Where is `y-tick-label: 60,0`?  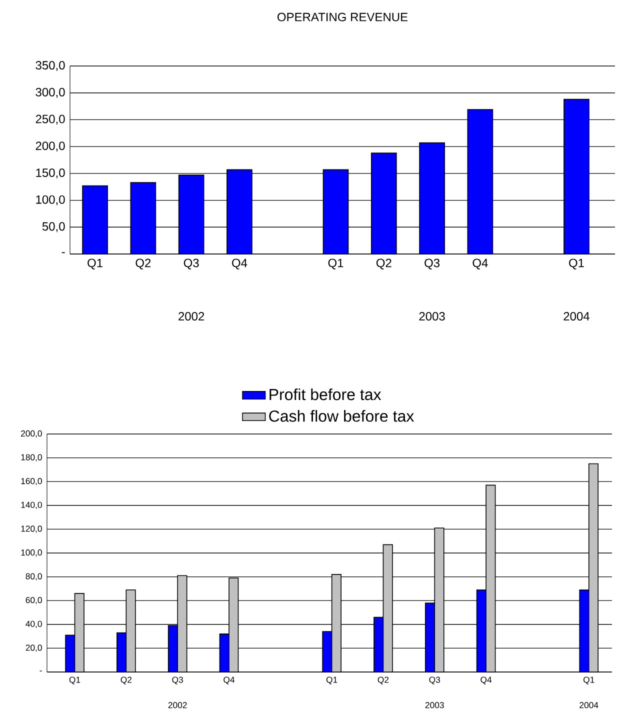
y-tick-label: 60,0 is located at coordinates (34, 600).